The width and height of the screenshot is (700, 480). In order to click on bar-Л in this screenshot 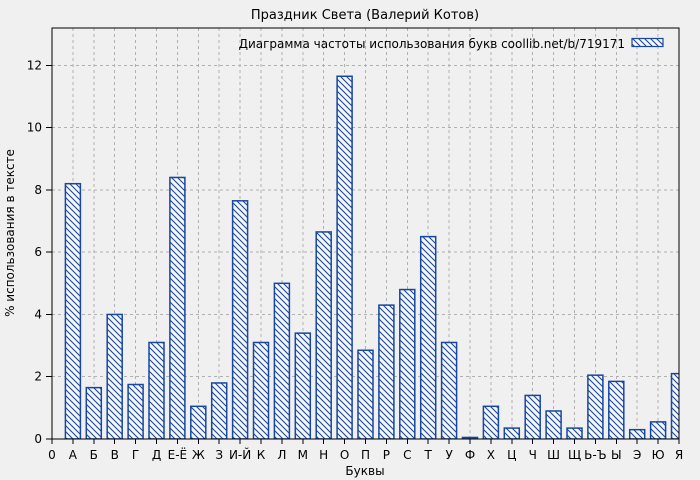, I will do `click(282, 360)`.